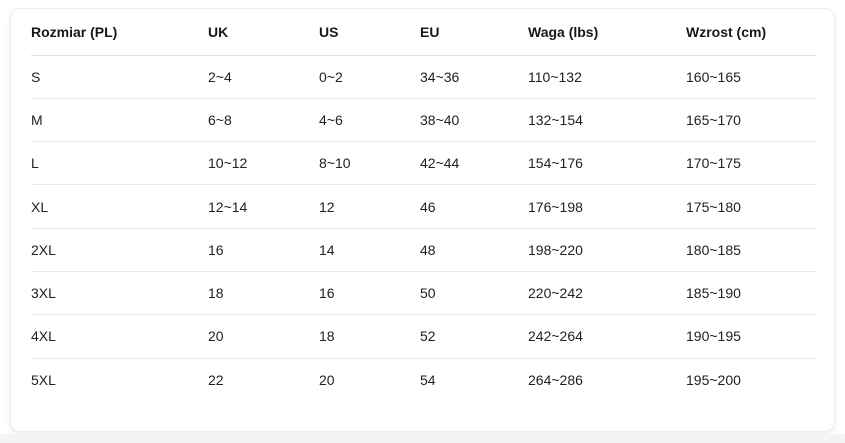  What do you see at coordinates (751, 77) in the screenshot?
I see `cell-wzrost-cm: 160~165` at bounding box center [751, 77].